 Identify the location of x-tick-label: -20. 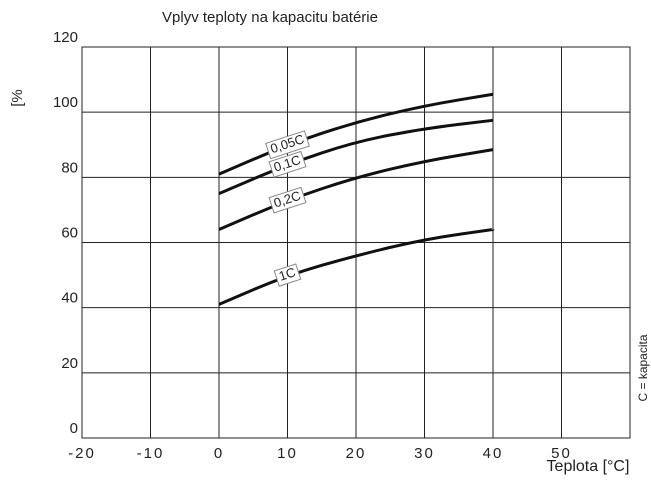
(82, 453).